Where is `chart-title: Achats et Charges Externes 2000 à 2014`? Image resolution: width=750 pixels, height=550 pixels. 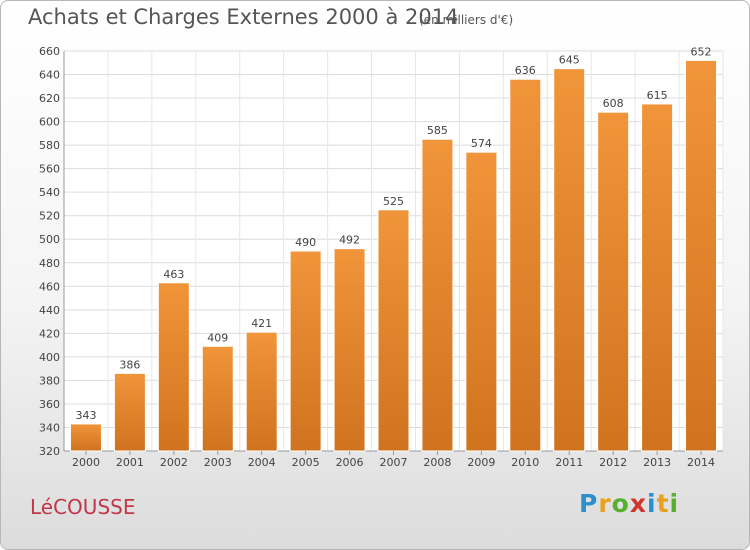 chart-title: Achats et Charges Externes 2000 à 2014 is located at coordinates (243, 17).